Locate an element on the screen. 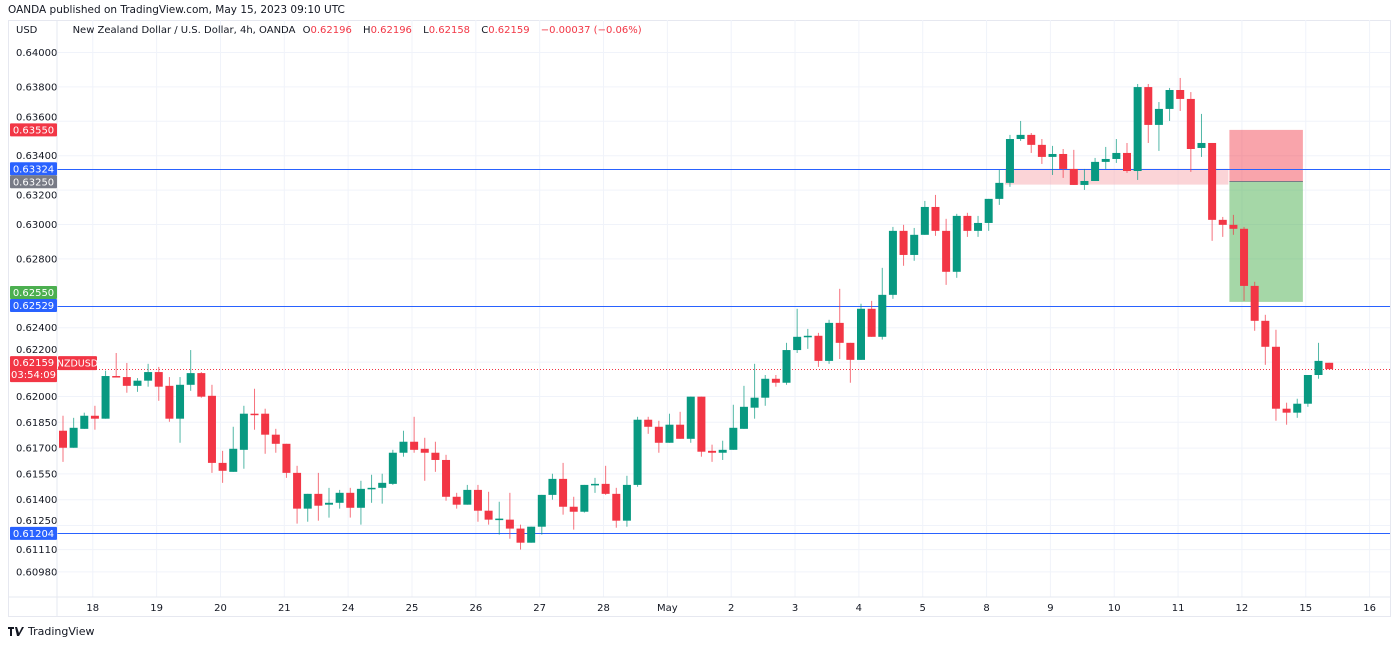  x-tick-label: 24 is located at coordinates (348, 608).